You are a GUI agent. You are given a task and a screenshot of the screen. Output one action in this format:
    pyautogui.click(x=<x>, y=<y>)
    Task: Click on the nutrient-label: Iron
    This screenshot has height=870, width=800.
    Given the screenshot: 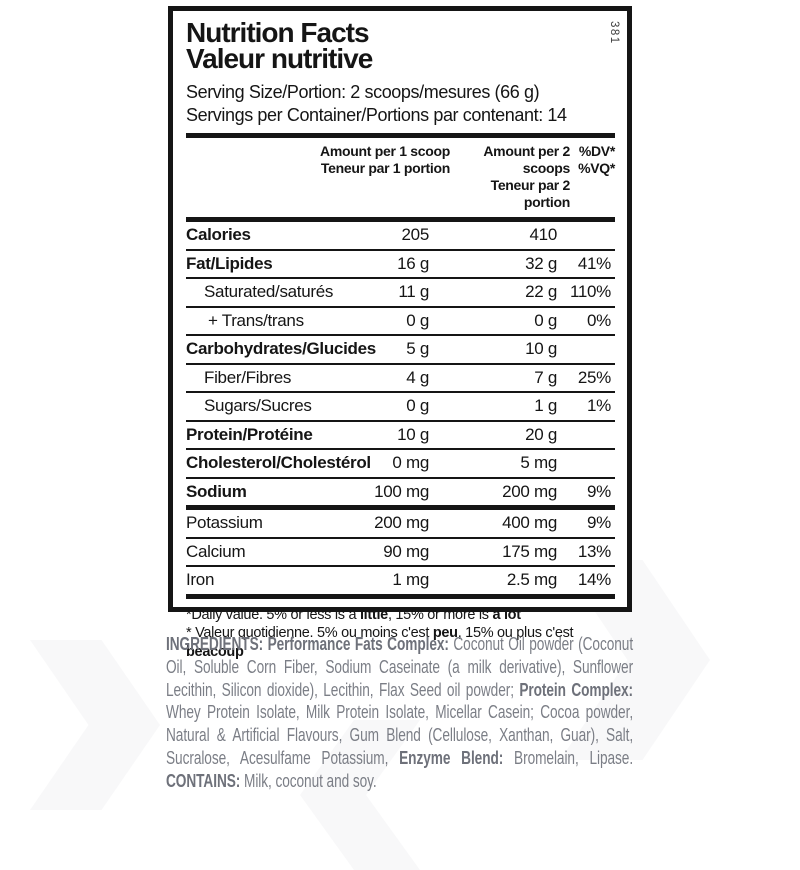 What is the action you would take?
    pyautogui.click(x=200, y=580)
    